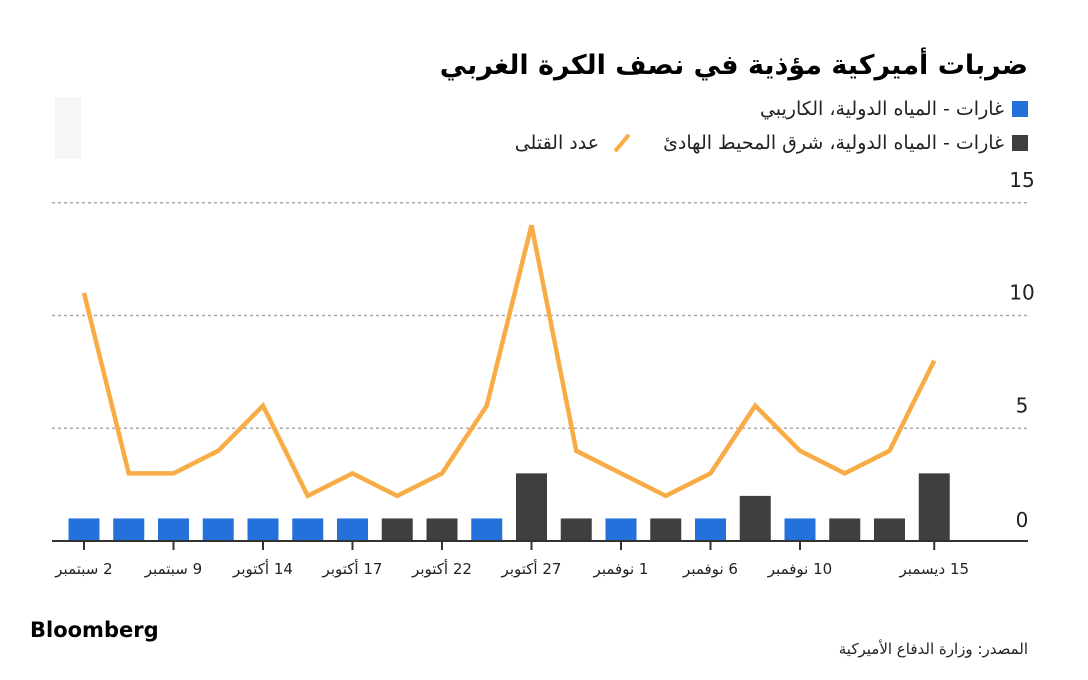 The image size is (1088, 680). Describe the element at coordinates (1021, 180) in the screenshot. I see `y-tick-label: 15` at that location.